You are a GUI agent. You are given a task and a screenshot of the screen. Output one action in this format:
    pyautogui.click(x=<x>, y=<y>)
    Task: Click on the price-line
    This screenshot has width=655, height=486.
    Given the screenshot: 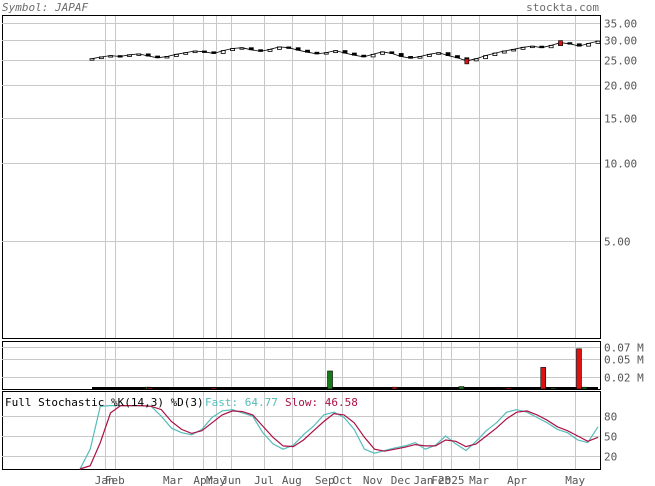 What is the action you would take?
    pyautogui.click(x=345, y=51)
    